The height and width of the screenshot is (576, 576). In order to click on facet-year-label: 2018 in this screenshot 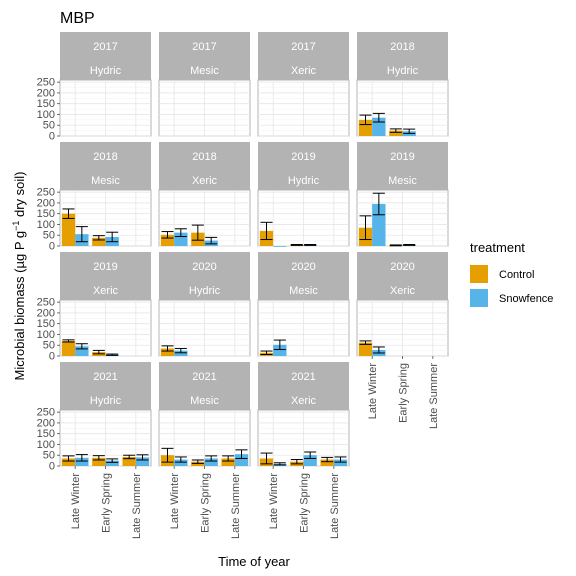, I will do `click(204, 157)`.